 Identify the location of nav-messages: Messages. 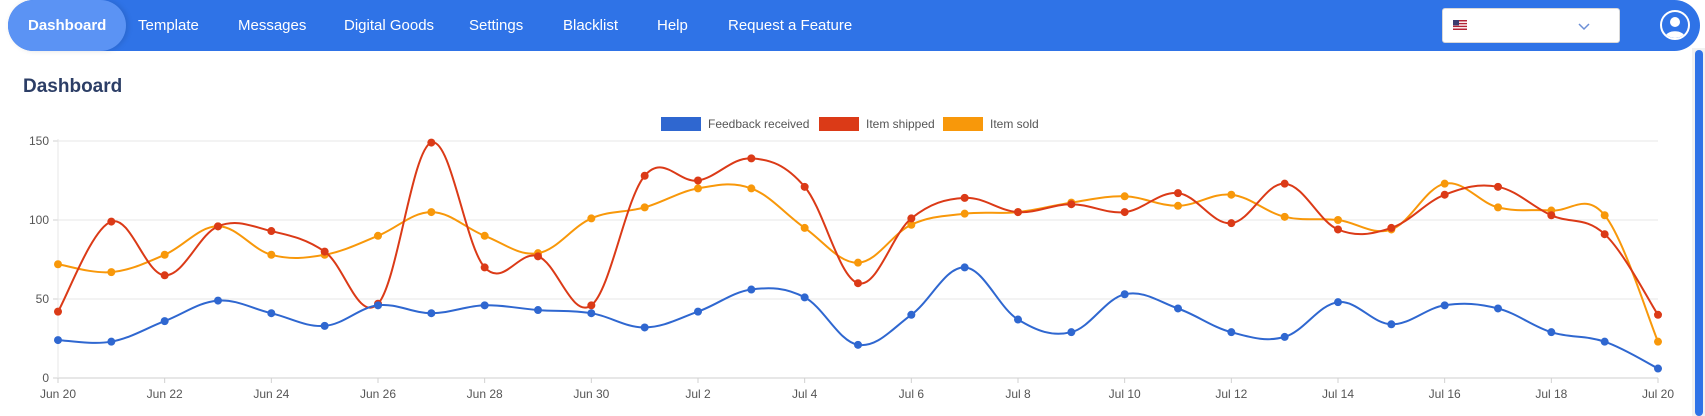
(272, 25).